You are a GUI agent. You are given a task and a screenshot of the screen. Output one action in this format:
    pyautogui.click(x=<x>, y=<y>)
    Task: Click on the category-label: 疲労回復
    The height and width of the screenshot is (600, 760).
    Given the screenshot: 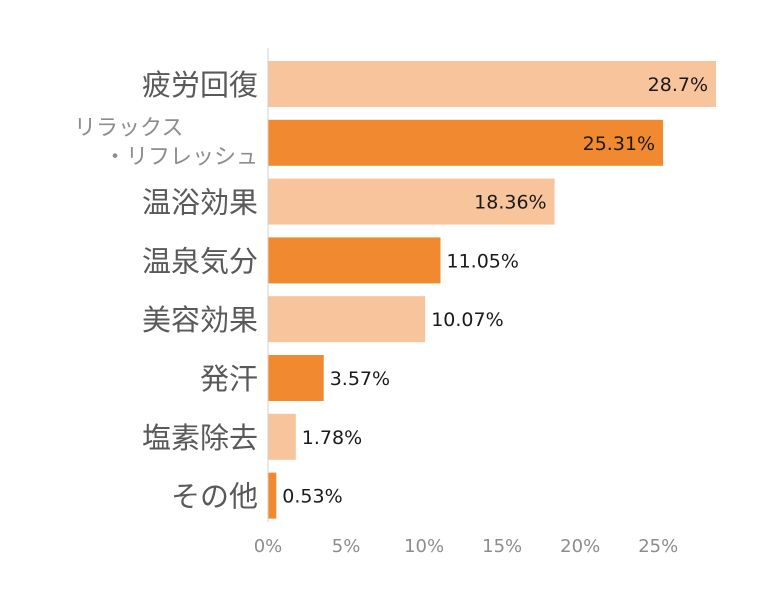 What is the action you would take?
    pyautogui.click(x=200, y=85)
    